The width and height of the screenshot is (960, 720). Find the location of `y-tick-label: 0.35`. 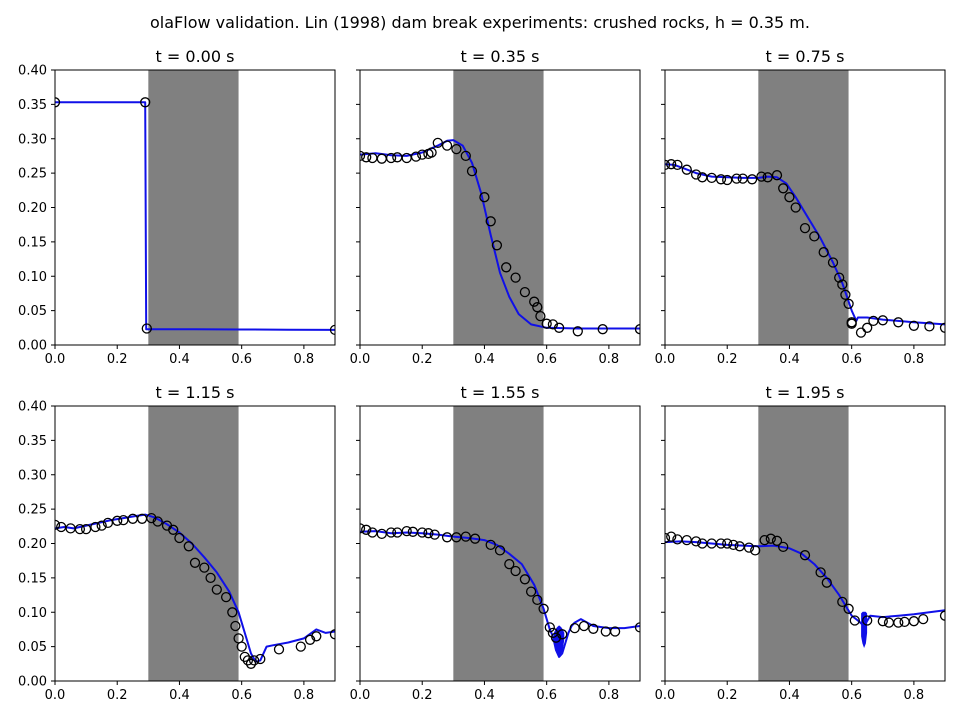

y-tick-label: 0.35 is located at coordinates (32, 105).